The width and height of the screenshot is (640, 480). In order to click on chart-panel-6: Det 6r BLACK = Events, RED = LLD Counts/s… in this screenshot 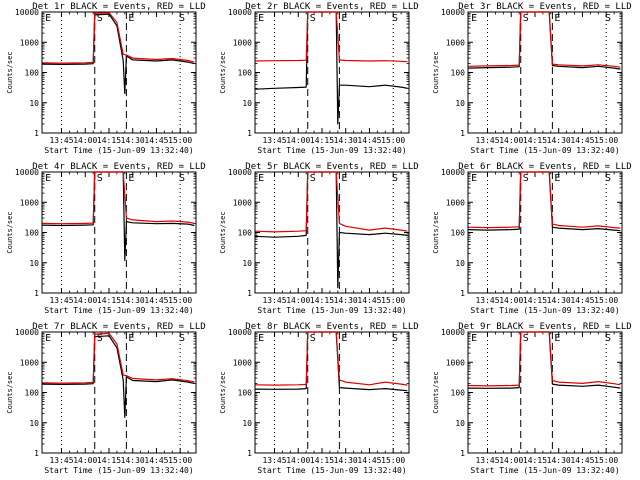, I will do `click(532, 238)`.